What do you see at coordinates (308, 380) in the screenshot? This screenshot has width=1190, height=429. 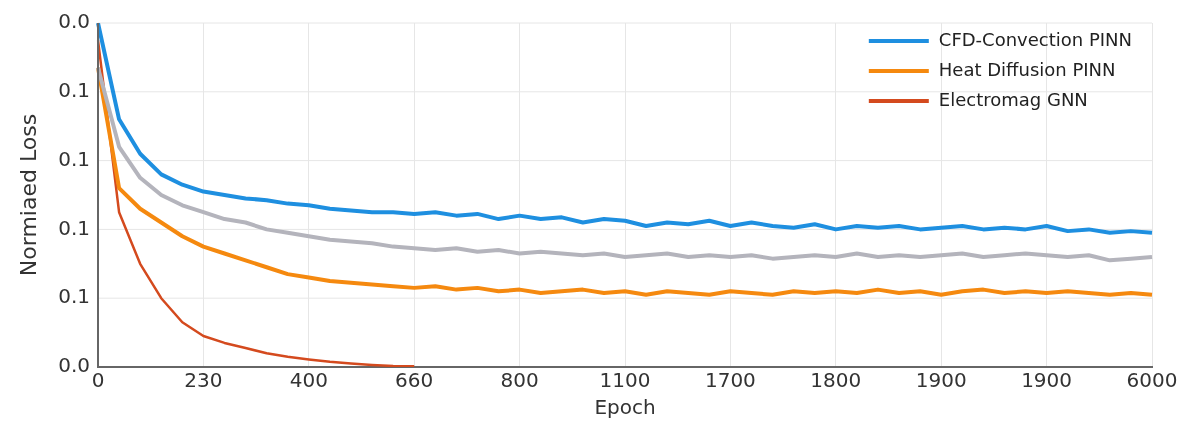 I see `x-tick-label: 400` at bounding box center [308, 380].